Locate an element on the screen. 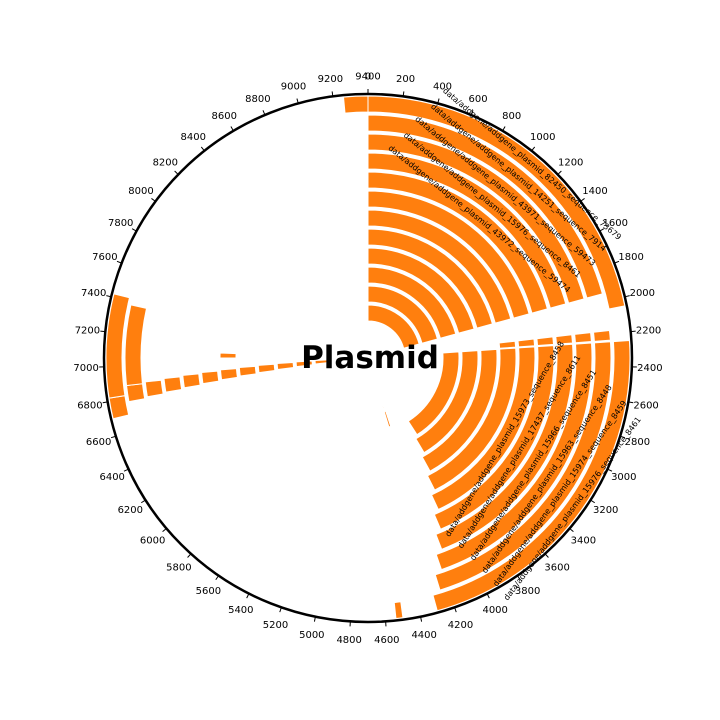  tick-label: 600 is located at coordinates (478, 99).